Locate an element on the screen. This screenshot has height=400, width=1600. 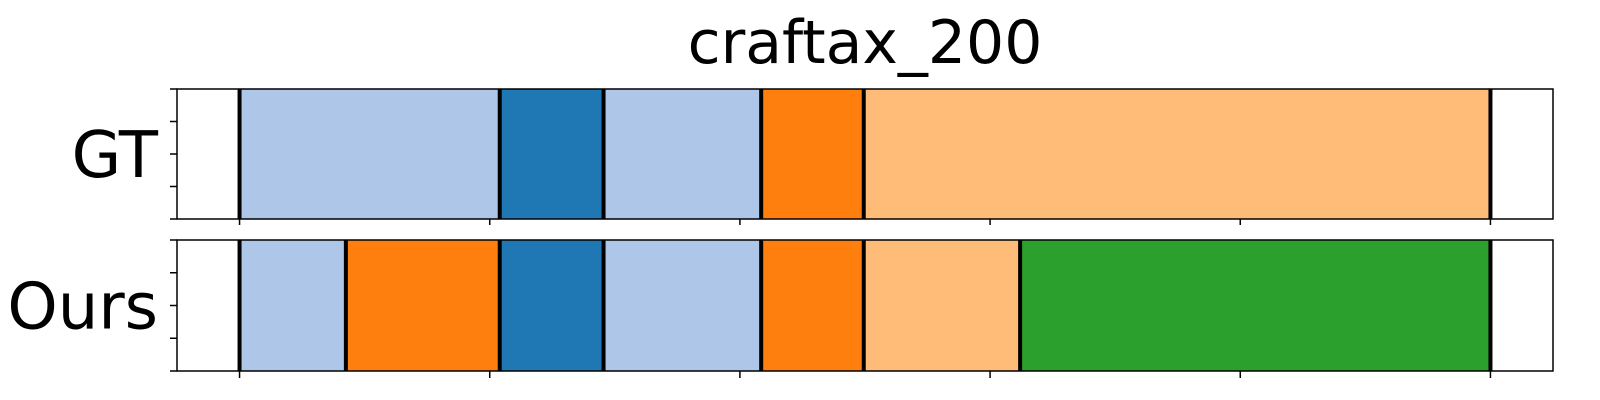
row-label-0: GT is located at coordinates (115, 156).